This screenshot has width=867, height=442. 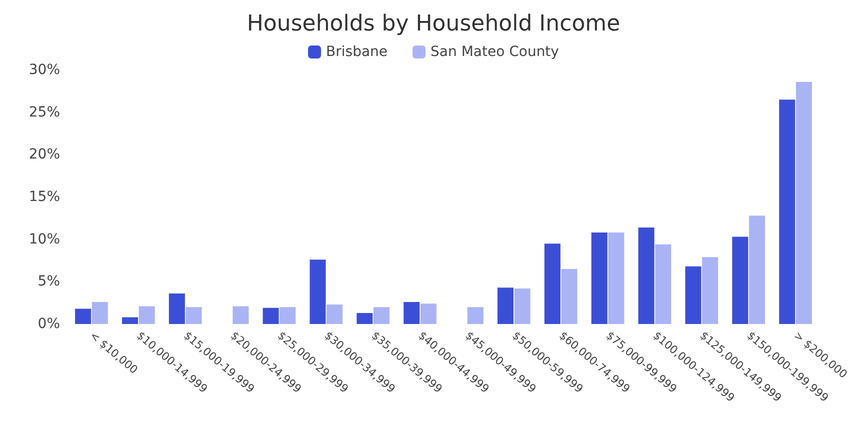 I want to click on y-tick-label: 5%, so click(x=49, y=282).